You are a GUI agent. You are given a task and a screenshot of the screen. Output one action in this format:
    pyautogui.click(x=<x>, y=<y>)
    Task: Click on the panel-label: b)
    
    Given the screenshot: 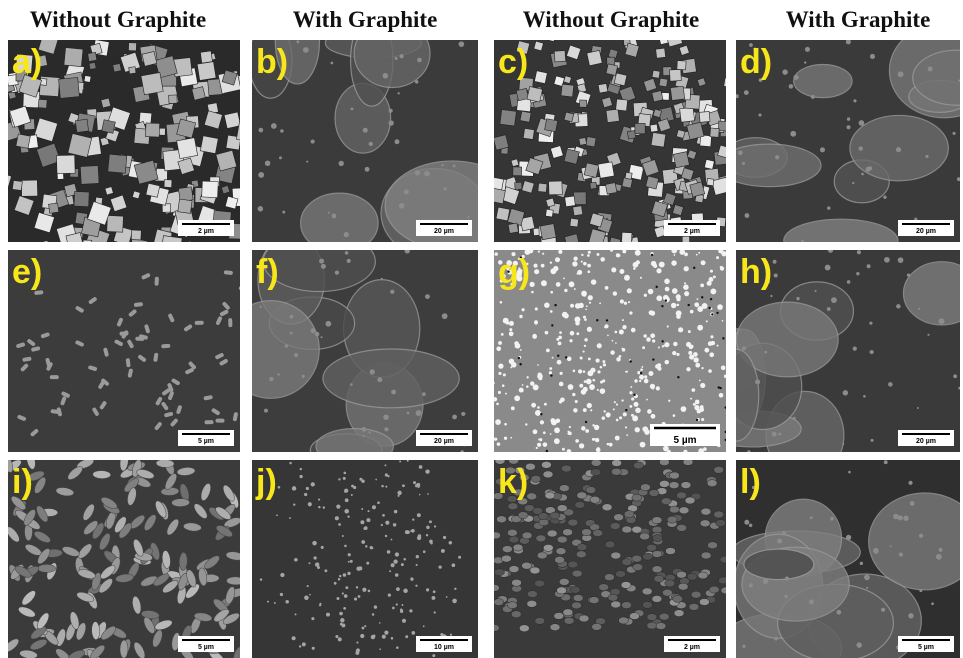 What is the action you would take?
    pyautogui.click(x=272, y=62)
    